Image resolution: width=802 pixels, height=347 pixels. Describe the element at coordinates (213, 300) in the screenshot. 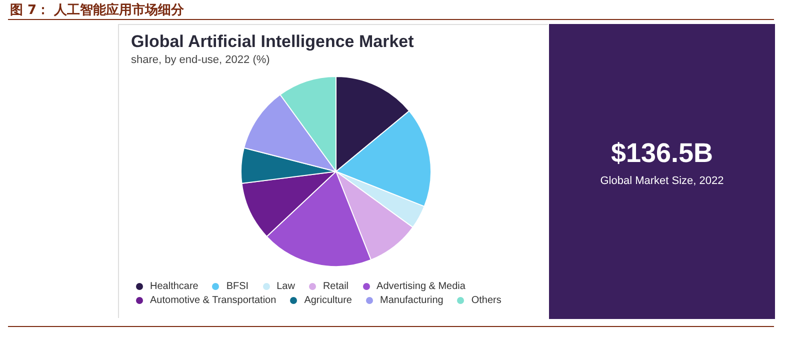

I see `legend-label: Automotive & Transportation` at that location.